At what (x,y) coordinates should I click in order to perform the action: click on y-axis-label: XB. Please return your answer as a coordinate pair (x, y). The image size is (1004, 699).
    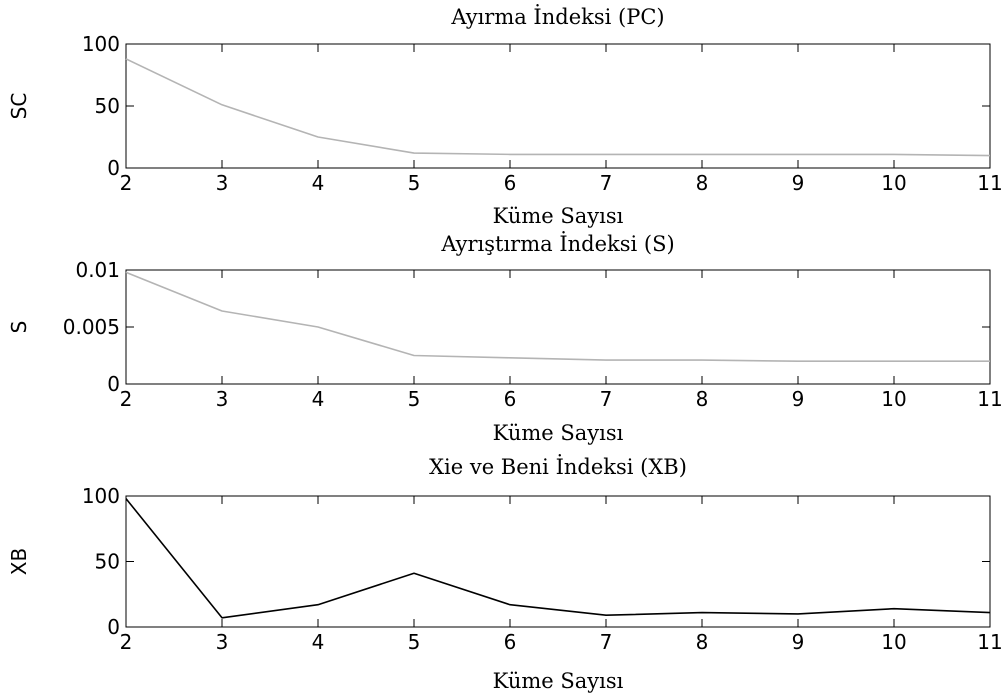
    Looking at the image, I should click on (19, 561).